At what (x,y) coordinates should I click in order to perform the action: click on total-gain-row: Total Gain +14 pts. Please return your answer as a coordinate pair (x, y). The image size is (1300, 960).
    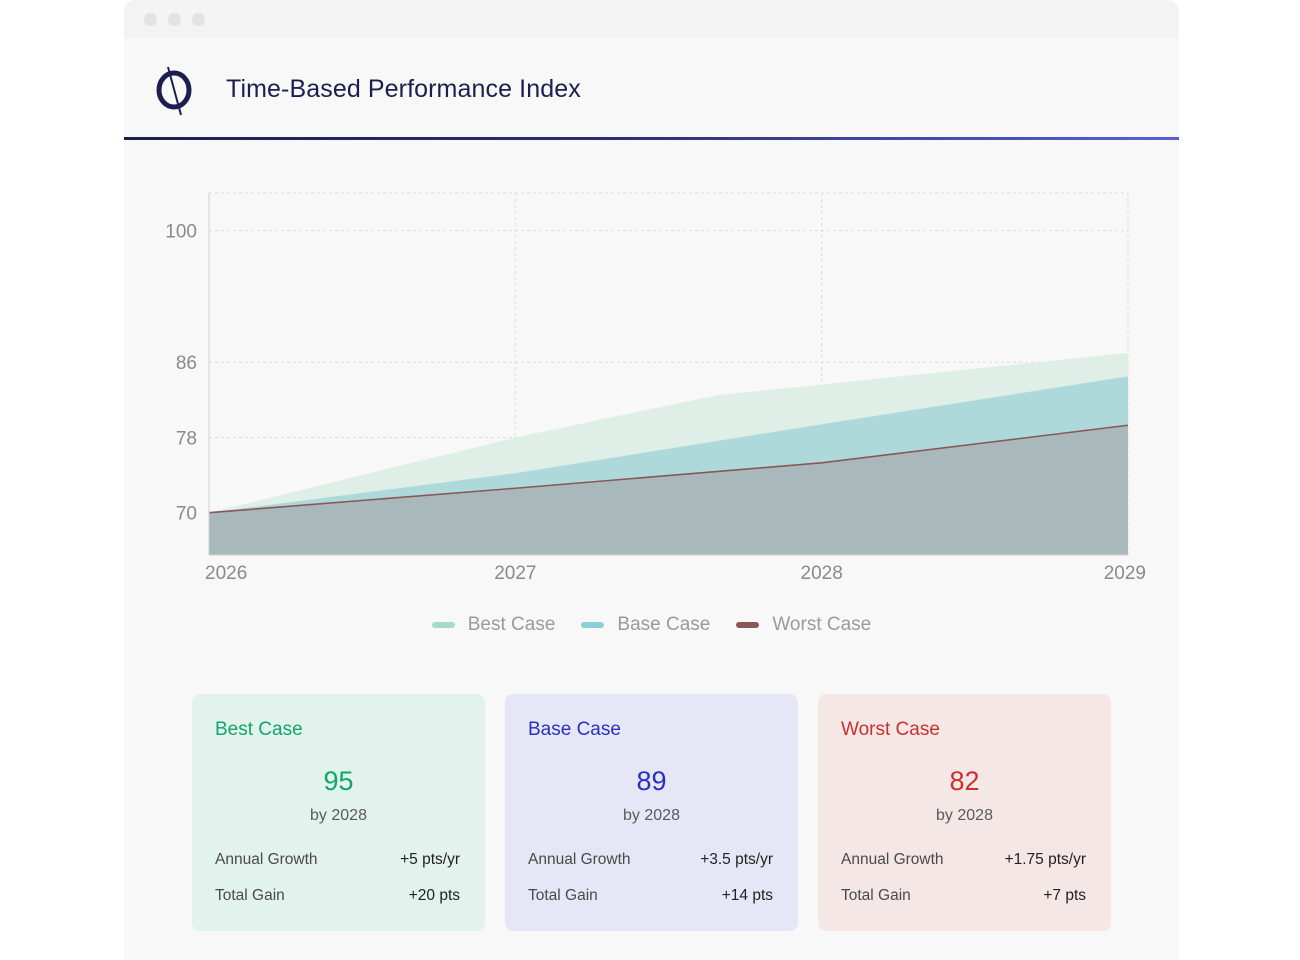
    Looking at the image, I should click on (650, 896).